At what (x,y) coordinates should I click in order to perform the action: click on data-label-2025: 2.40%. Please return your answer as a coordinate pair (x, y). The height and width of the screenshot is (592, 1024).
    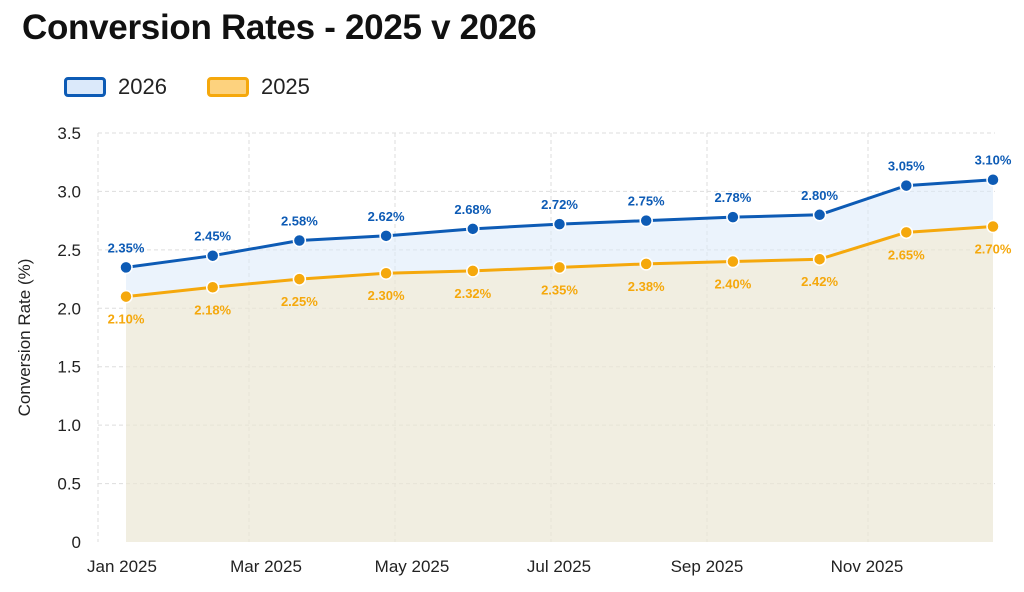
    Looking at the image, I should click on (732, 284).